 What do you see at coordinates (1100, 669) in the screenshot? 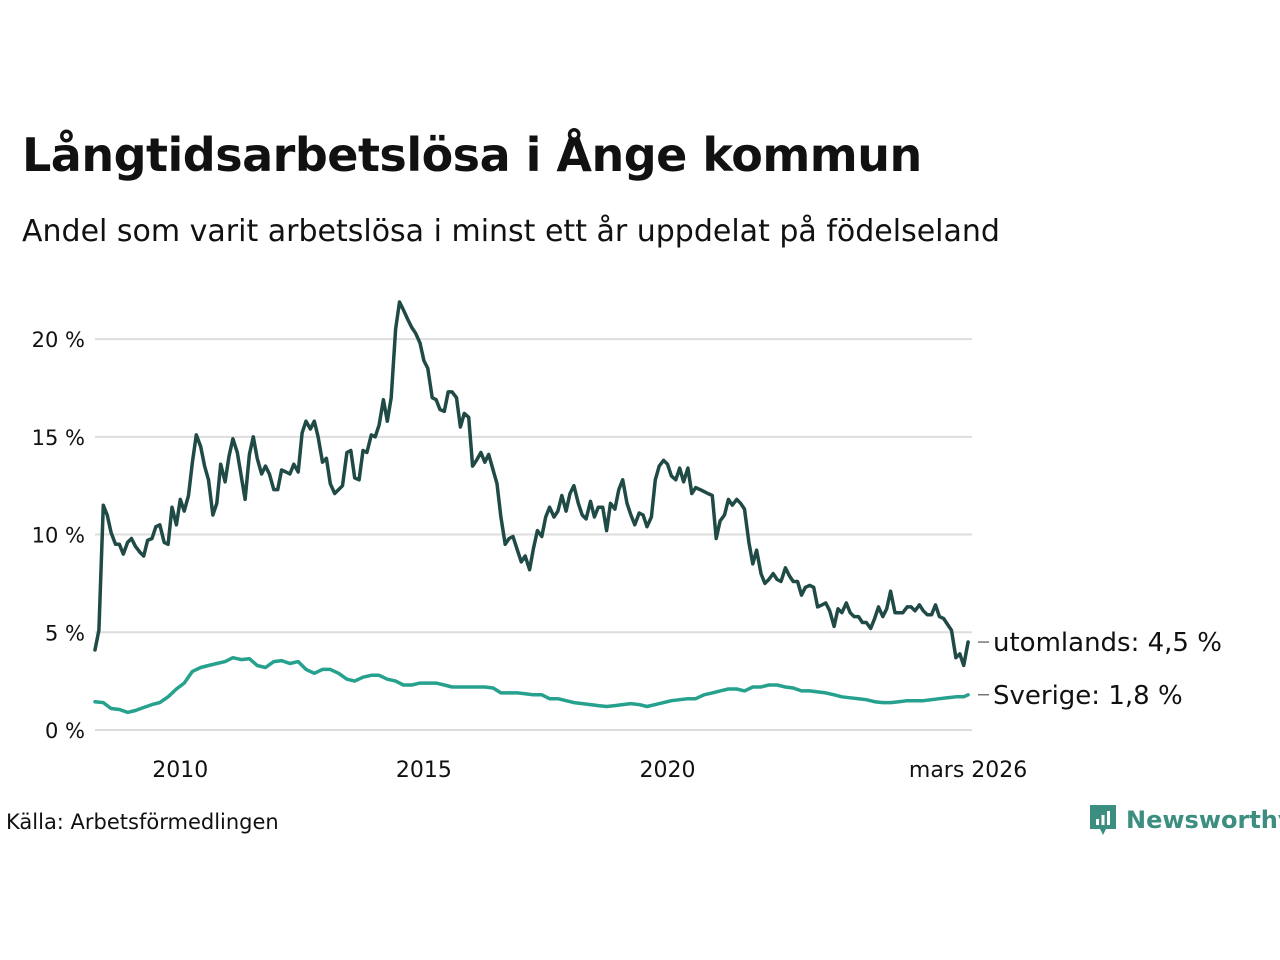
I see `series-end-labels: utomlands: 4,5 % Sverige: 1,8 %` at bounding box center [1100, 669].